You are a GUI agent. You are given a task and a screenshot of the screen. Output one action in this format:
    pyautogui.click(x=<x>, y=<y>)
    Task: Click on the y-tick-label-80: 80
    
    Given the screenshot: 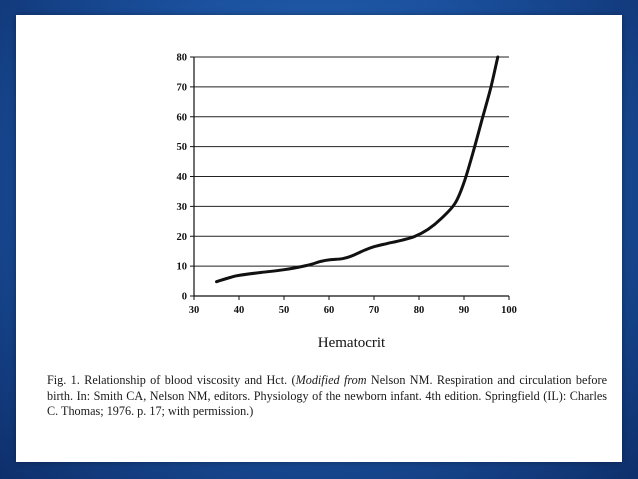 What is the action you would take?
    pyautogui.click(x=182, y=58)
    